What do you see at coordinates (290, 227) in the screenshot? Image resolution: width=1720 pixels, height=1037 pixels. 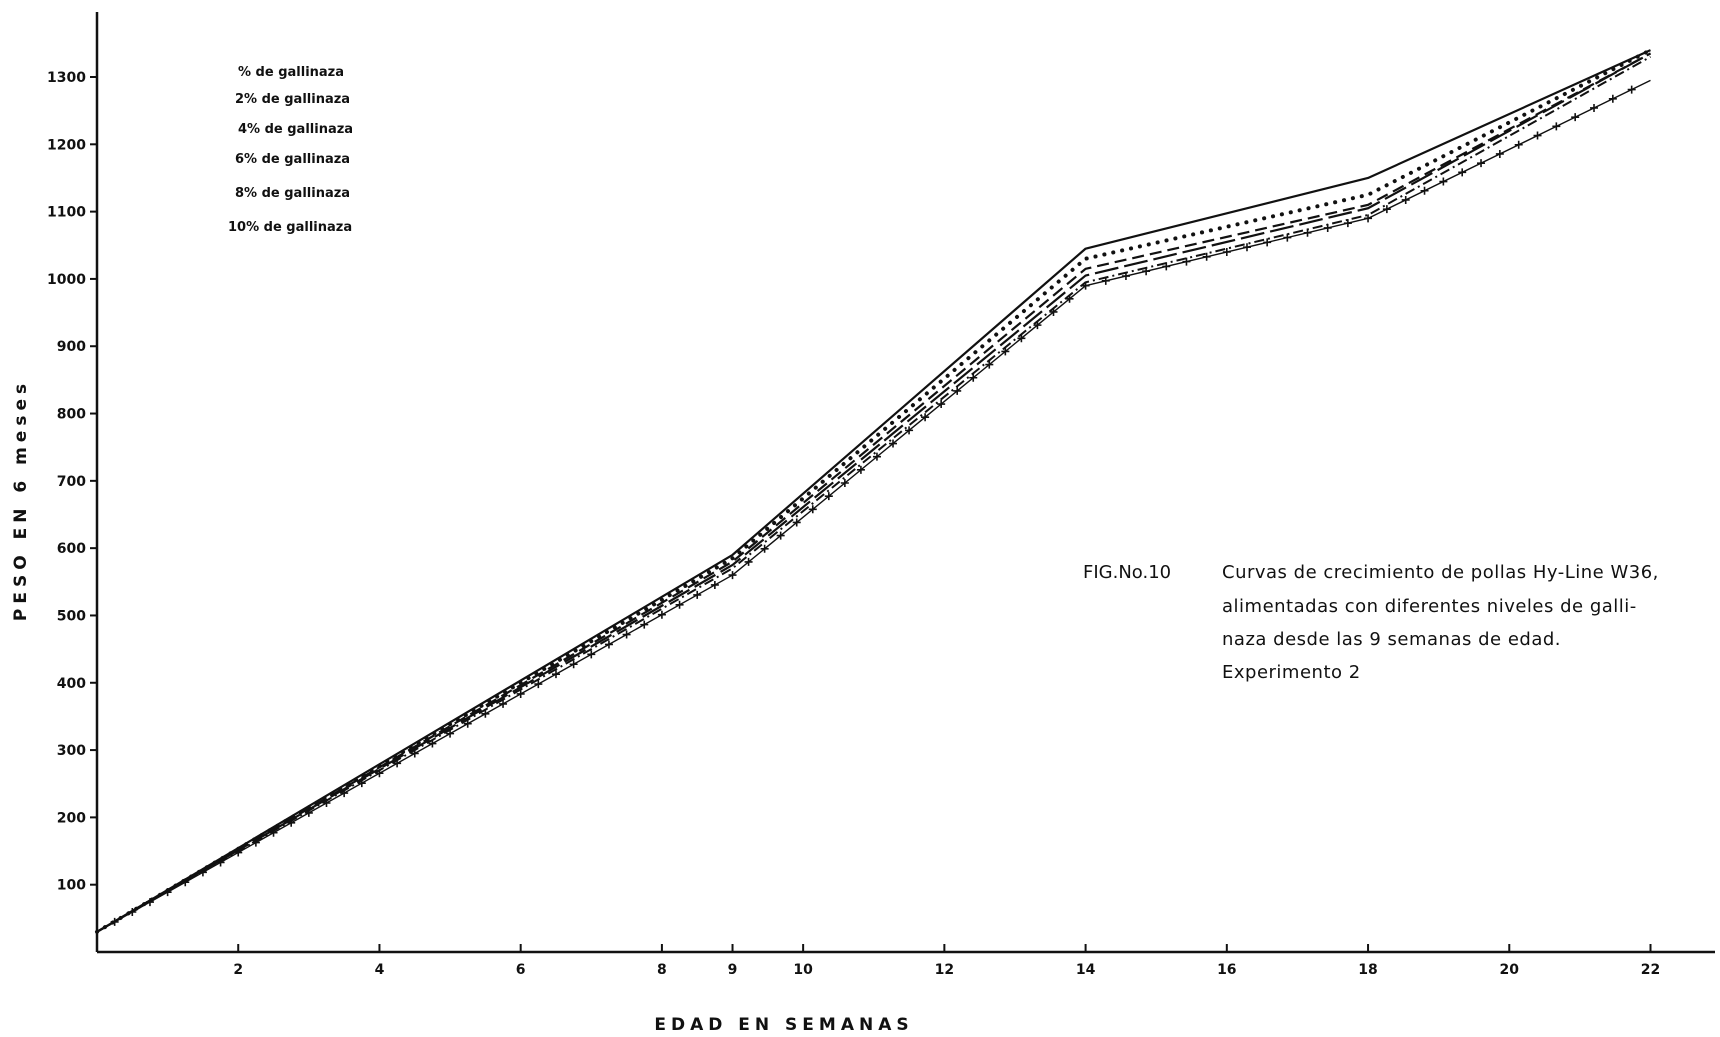 I see `legend-entry-6: 10% de gallinaza` at bounding box center [290, 227].